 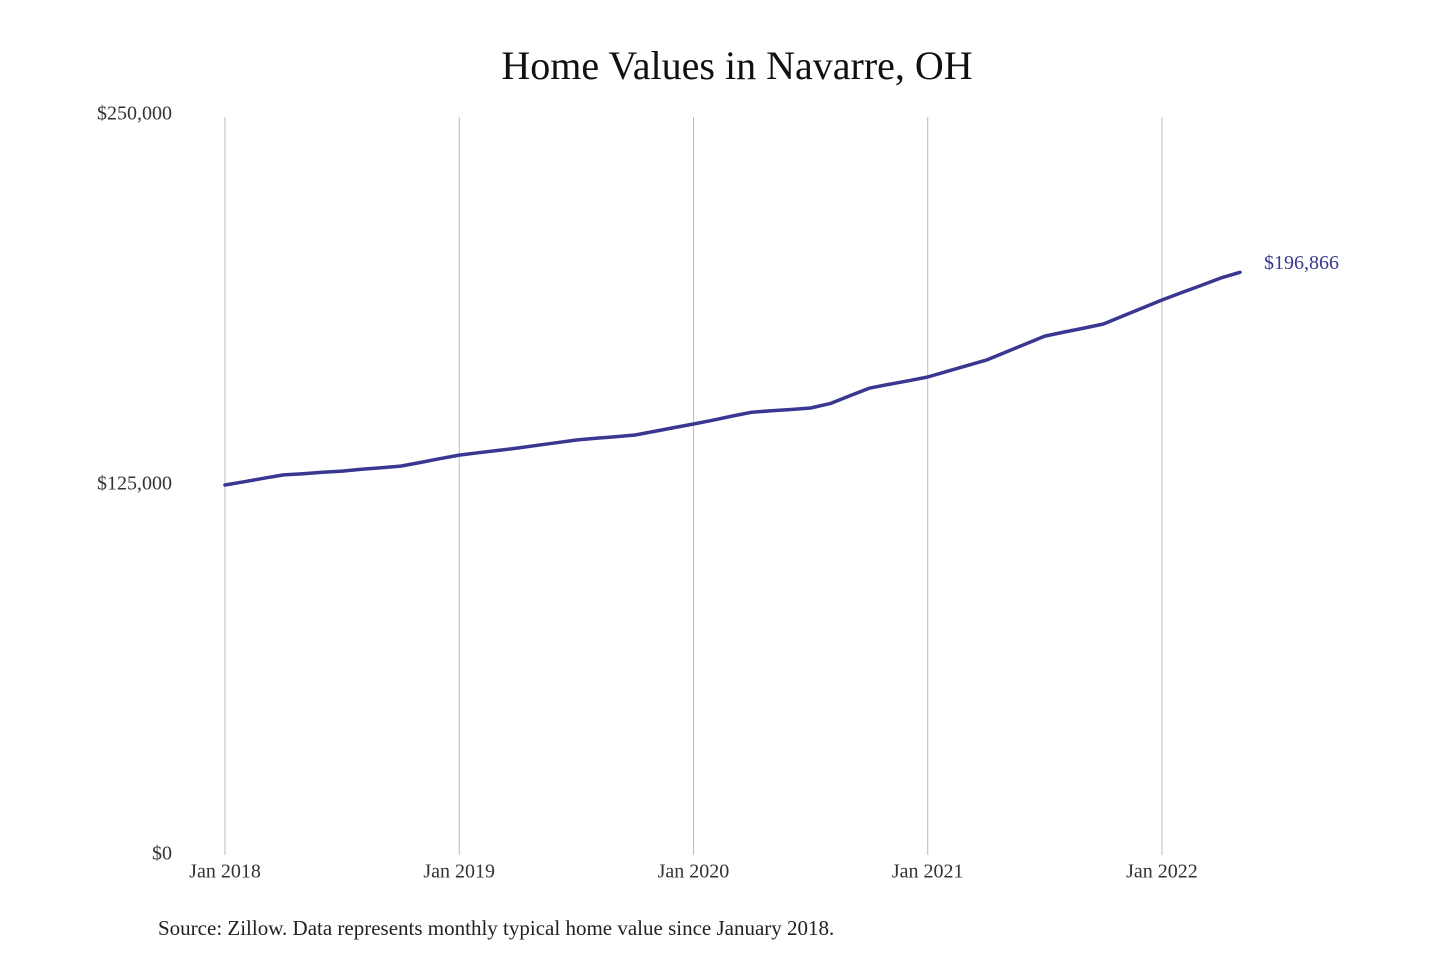 I want to click on x-tick-label: Jan 2020, so click(x=694, y=872).